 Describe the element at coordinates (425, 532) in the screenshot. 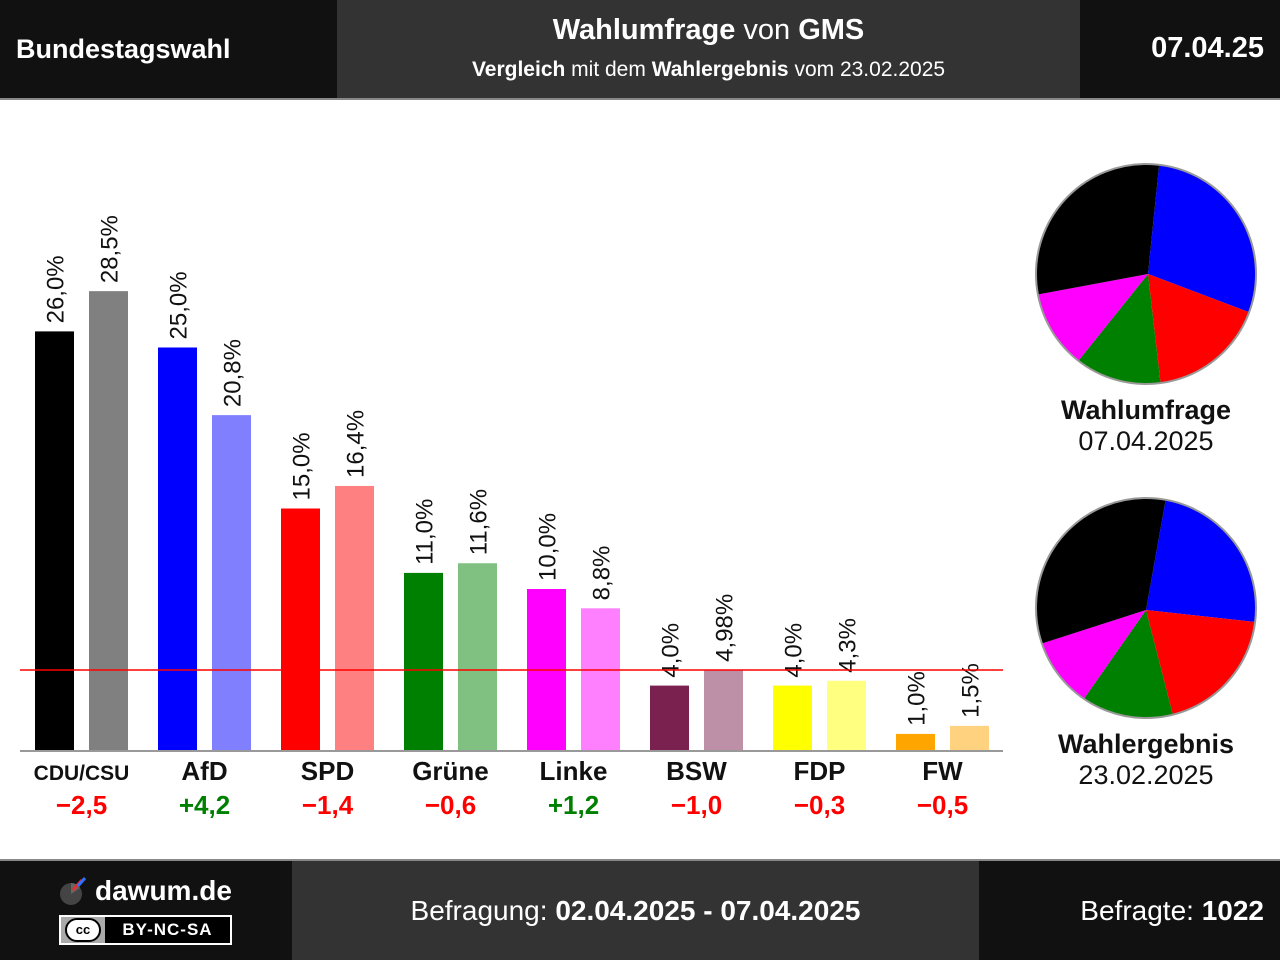

I see `value-label-poll-3: 11,0%` at that location.